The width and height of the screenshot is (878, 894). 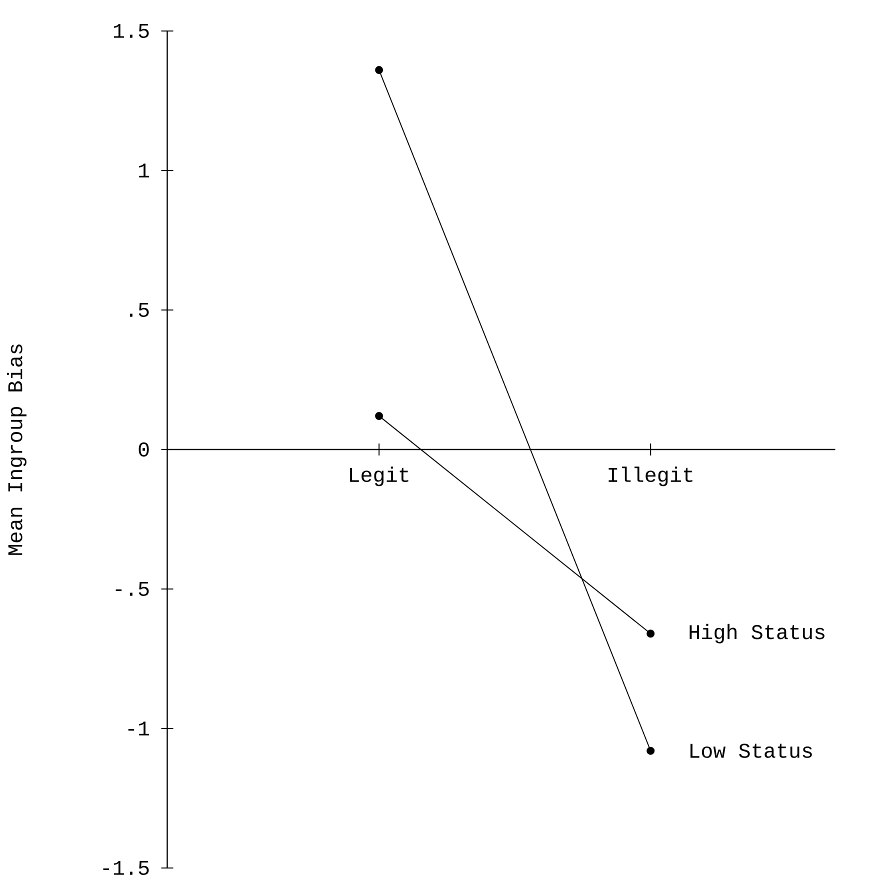 I want to click on y-tick-label: 0, so click(x=143, y=449).